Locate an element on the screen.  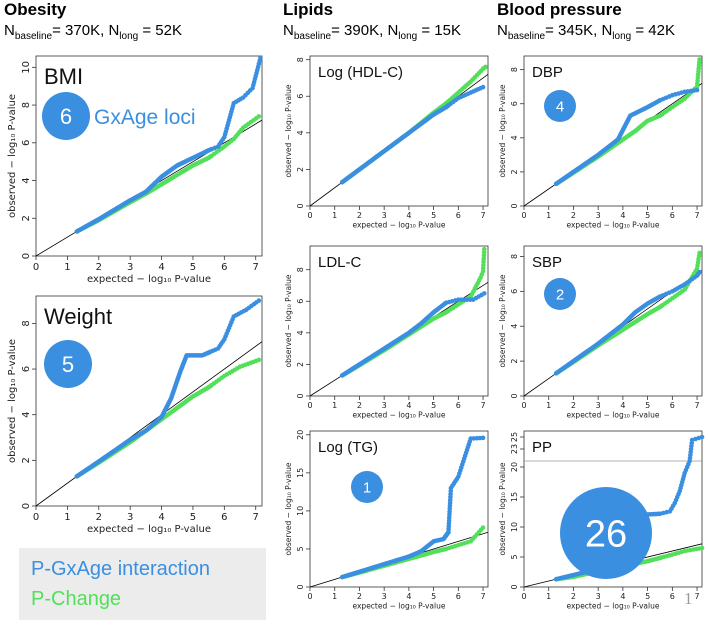
legend-change-label: P-Change is located at coordinates (76, 599).